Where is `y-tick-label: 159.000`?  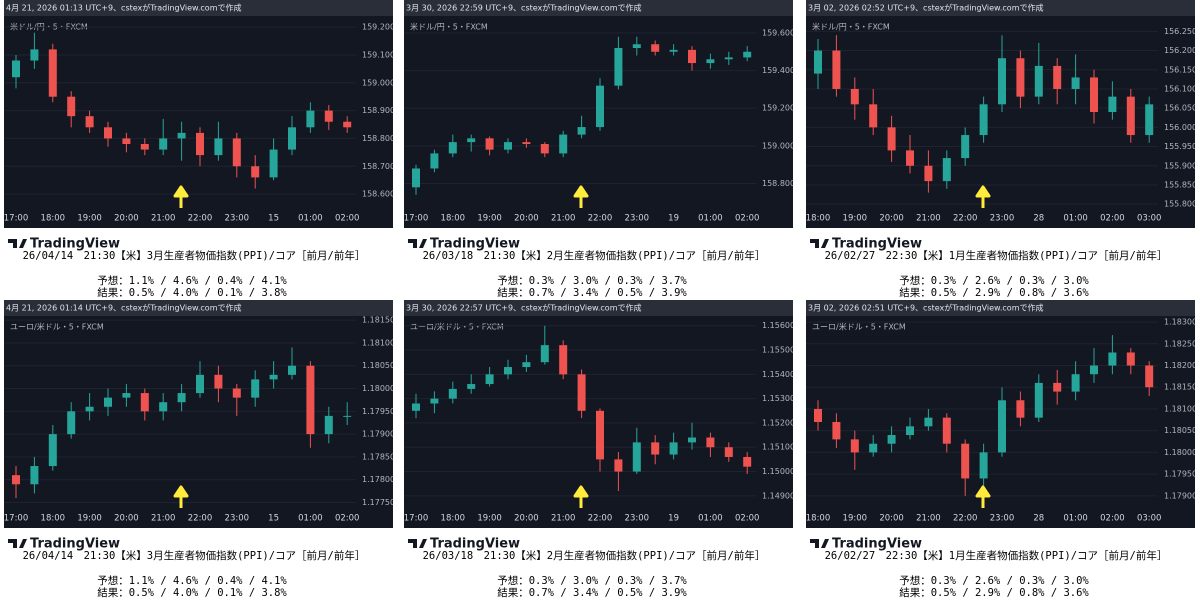 y-tick-label: 159.000 is located at coordinates (378, 82).